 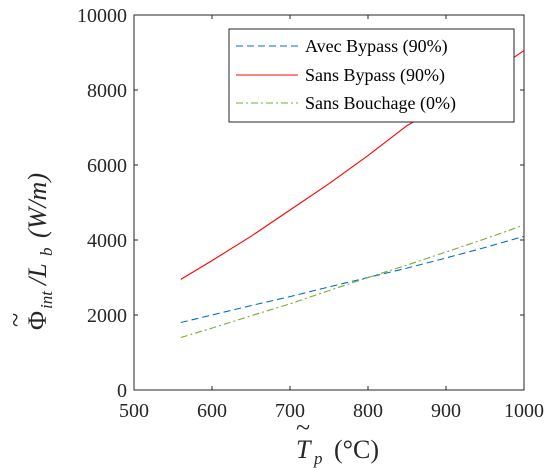 I want to click on y-tick-label: 0, so click(x=122, y=391).